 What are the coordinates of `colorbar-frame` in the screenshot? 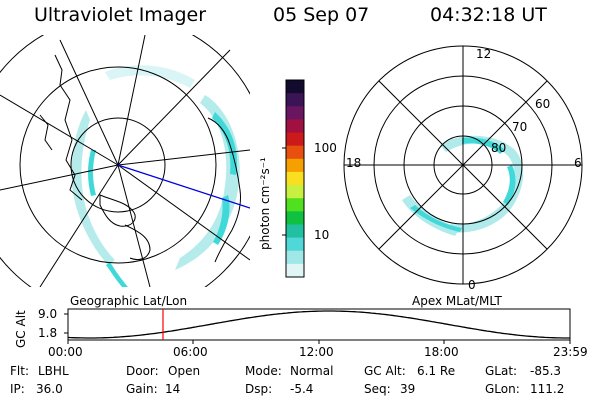 It's located at (295, 178).